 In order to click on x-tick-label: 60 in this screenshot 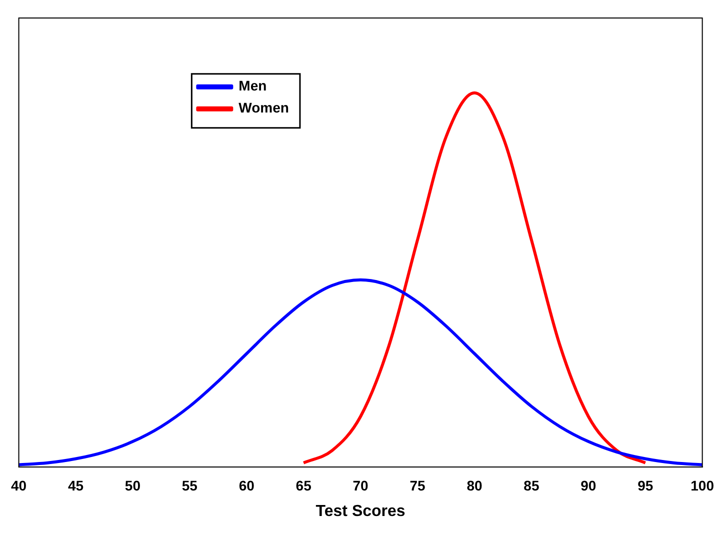, I will do `click(246, 485)`.